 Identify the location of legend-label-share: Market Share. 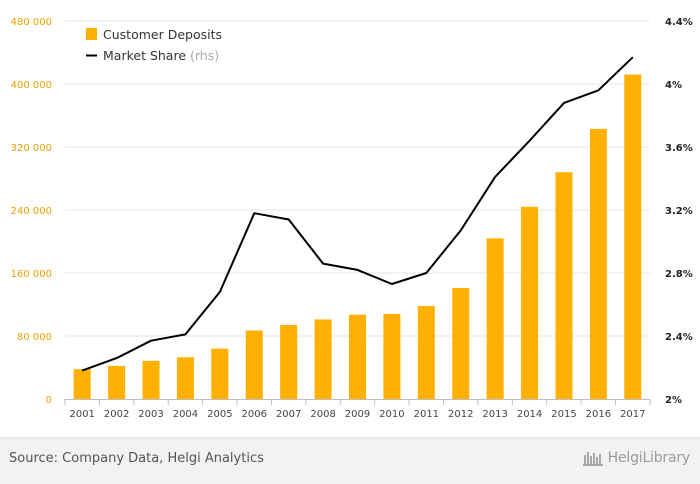
(144, 55).